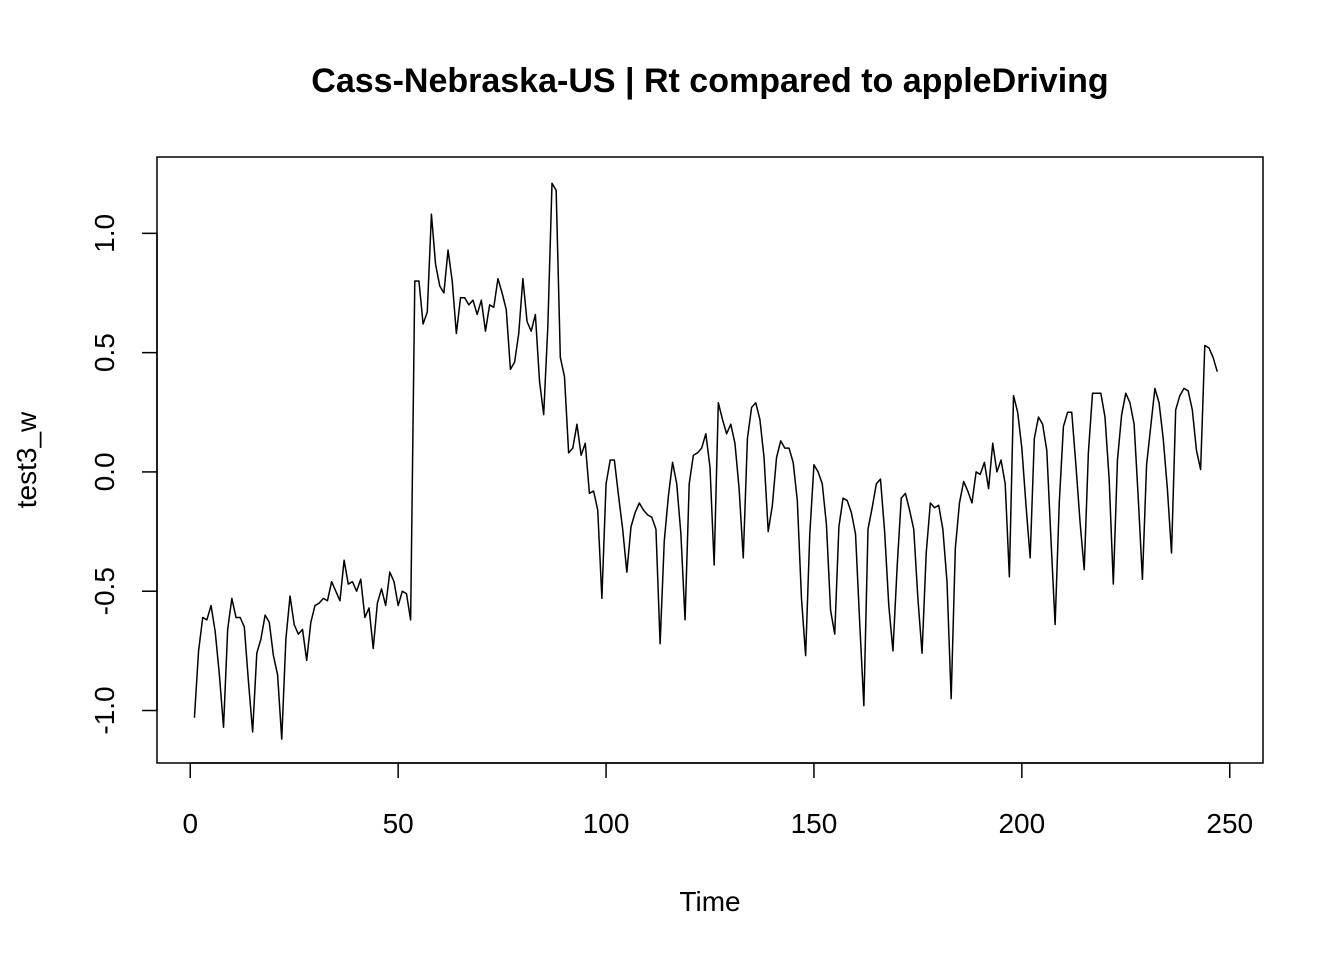 The height and width of the screenshot is (960, 1344). What do you see at coordinates (104, 352) in the screenshot?
I see `y-tick-label: 0.5` at bounding box center [104, 352].